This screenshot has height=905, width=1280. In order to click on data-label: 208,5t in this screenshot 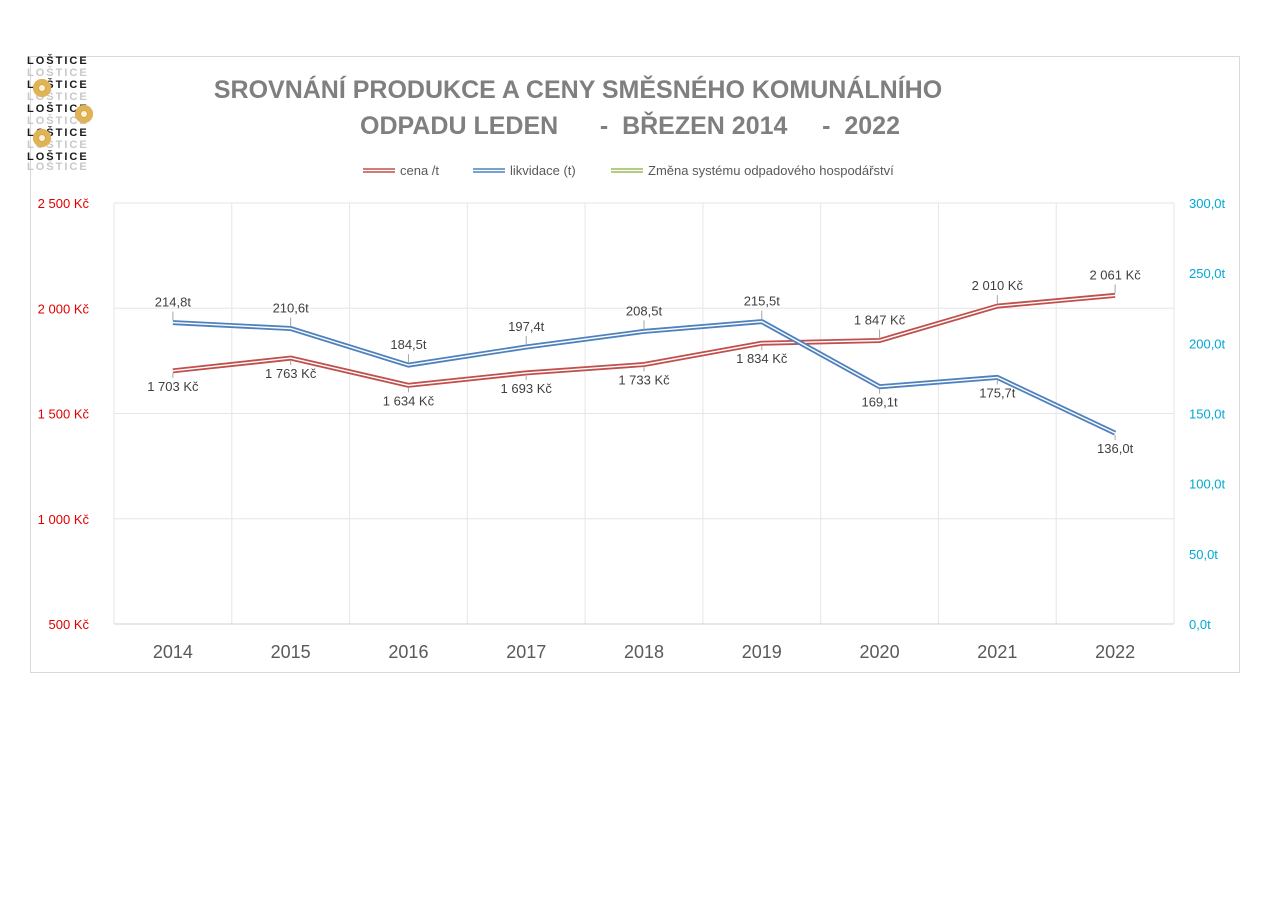, I will do `click(644, 310)`.